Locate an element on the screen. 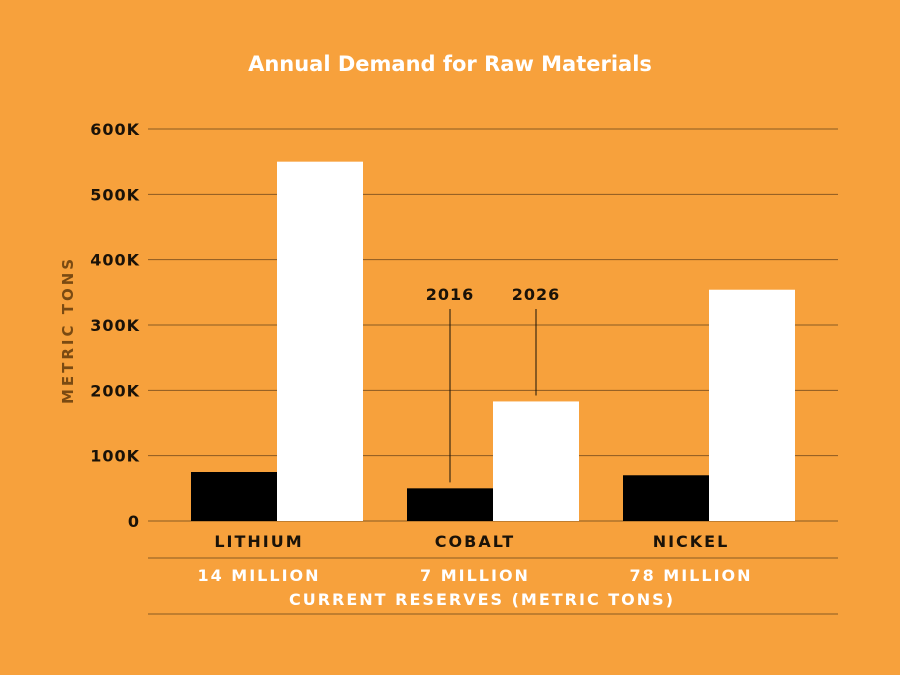 The width and height of the screenshot is (900, 675). legend-2016: 2016 is located at coordinates (450, 294).